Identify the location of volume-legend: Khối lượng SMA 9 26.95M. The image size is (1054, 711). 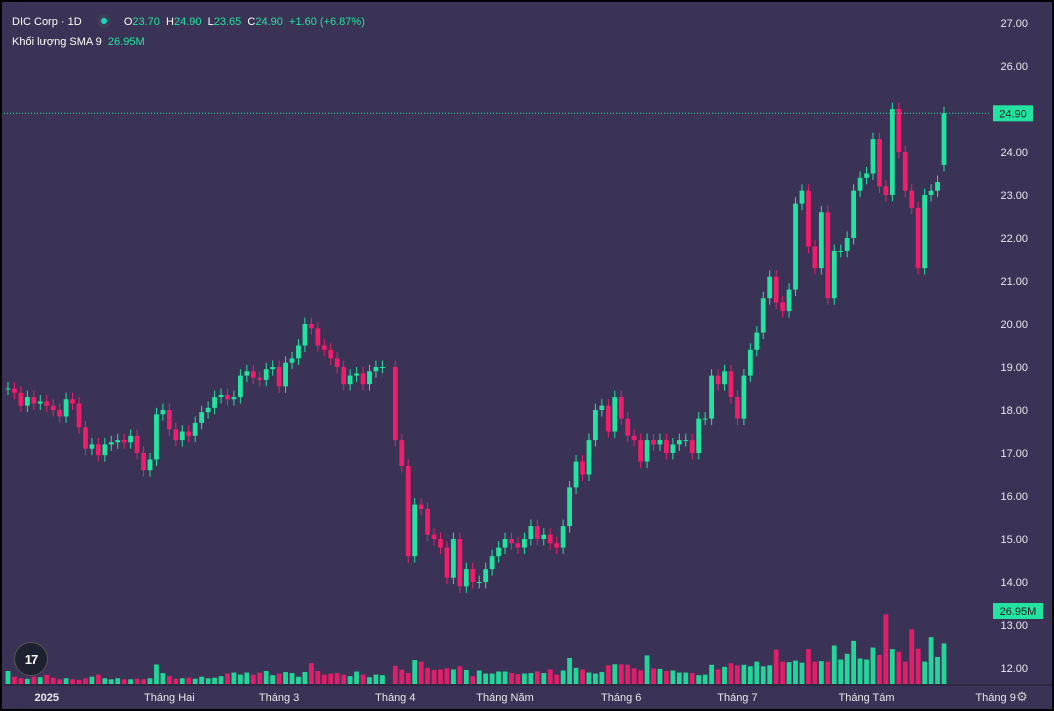
(78, 42).